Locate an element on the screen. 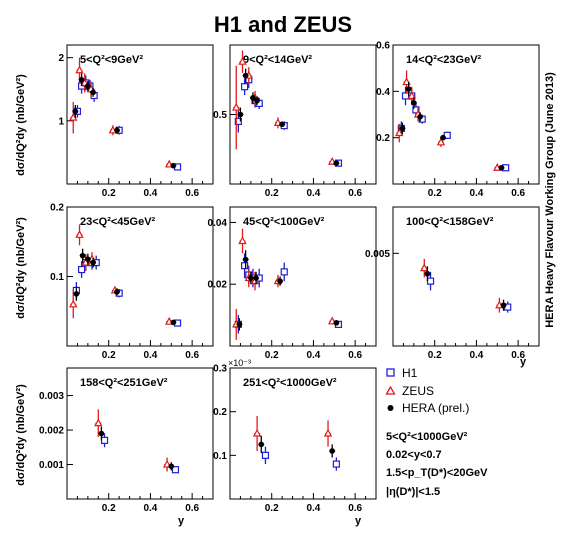 This screenshot has height=553, width=567. y-tick-label: 0.3 is located at coordinates (220, 369).